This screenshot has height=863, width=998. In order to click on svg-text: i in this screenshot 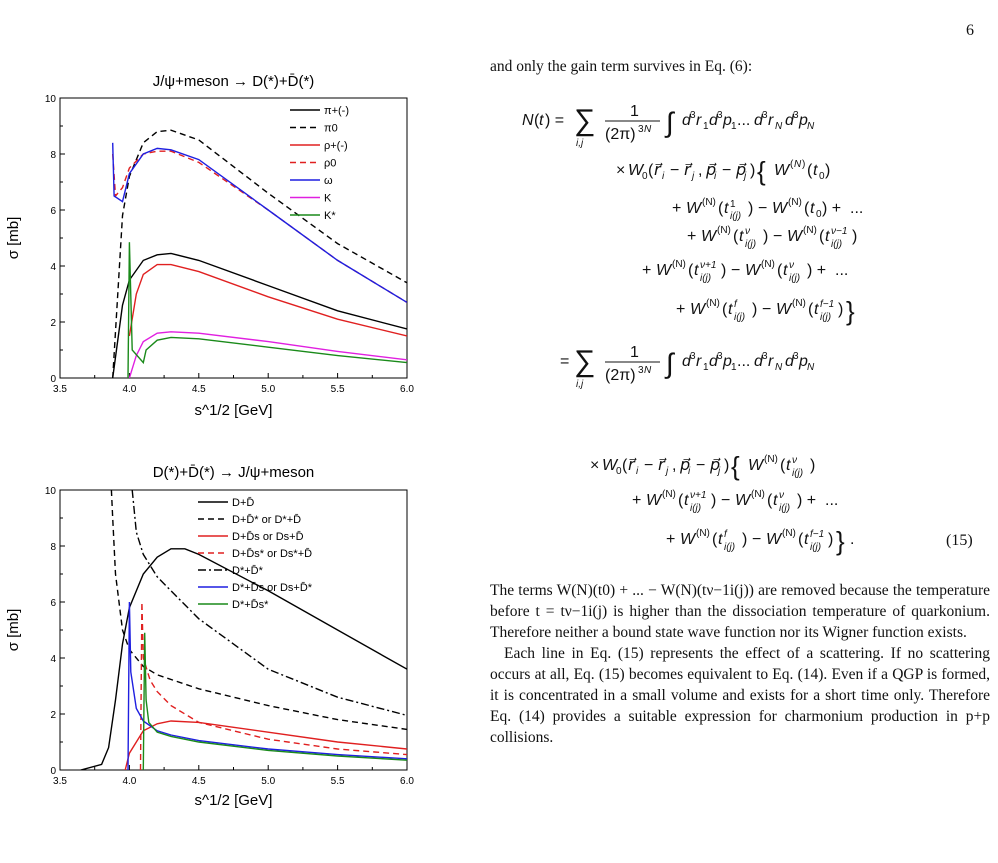, I will do `click(689, 471)`.